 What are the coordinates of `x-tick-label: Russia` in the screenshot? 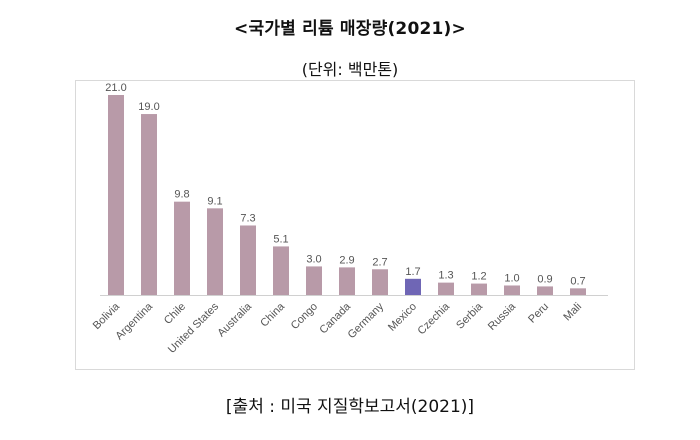 It's located at (502, 316).